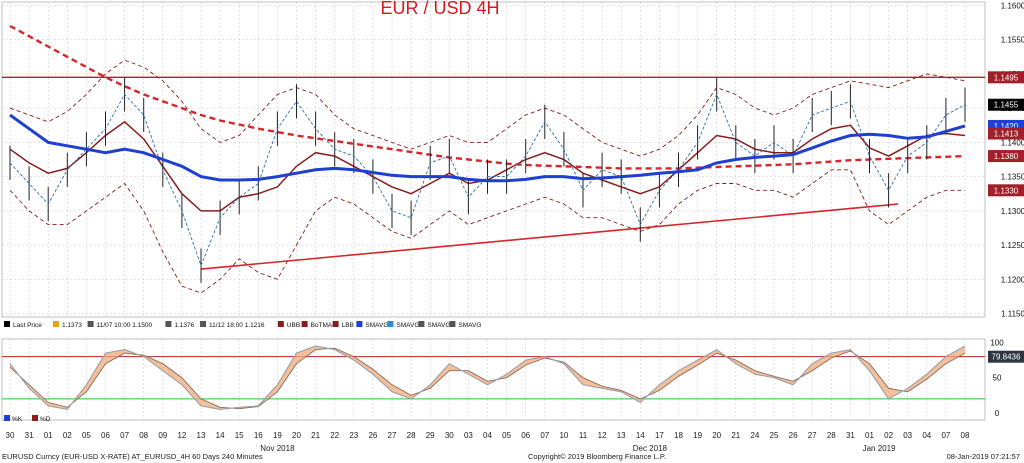 The width and height of the screenshot is (1024, 463). I want to click on time-tick-label: 25, so click(774, 435).